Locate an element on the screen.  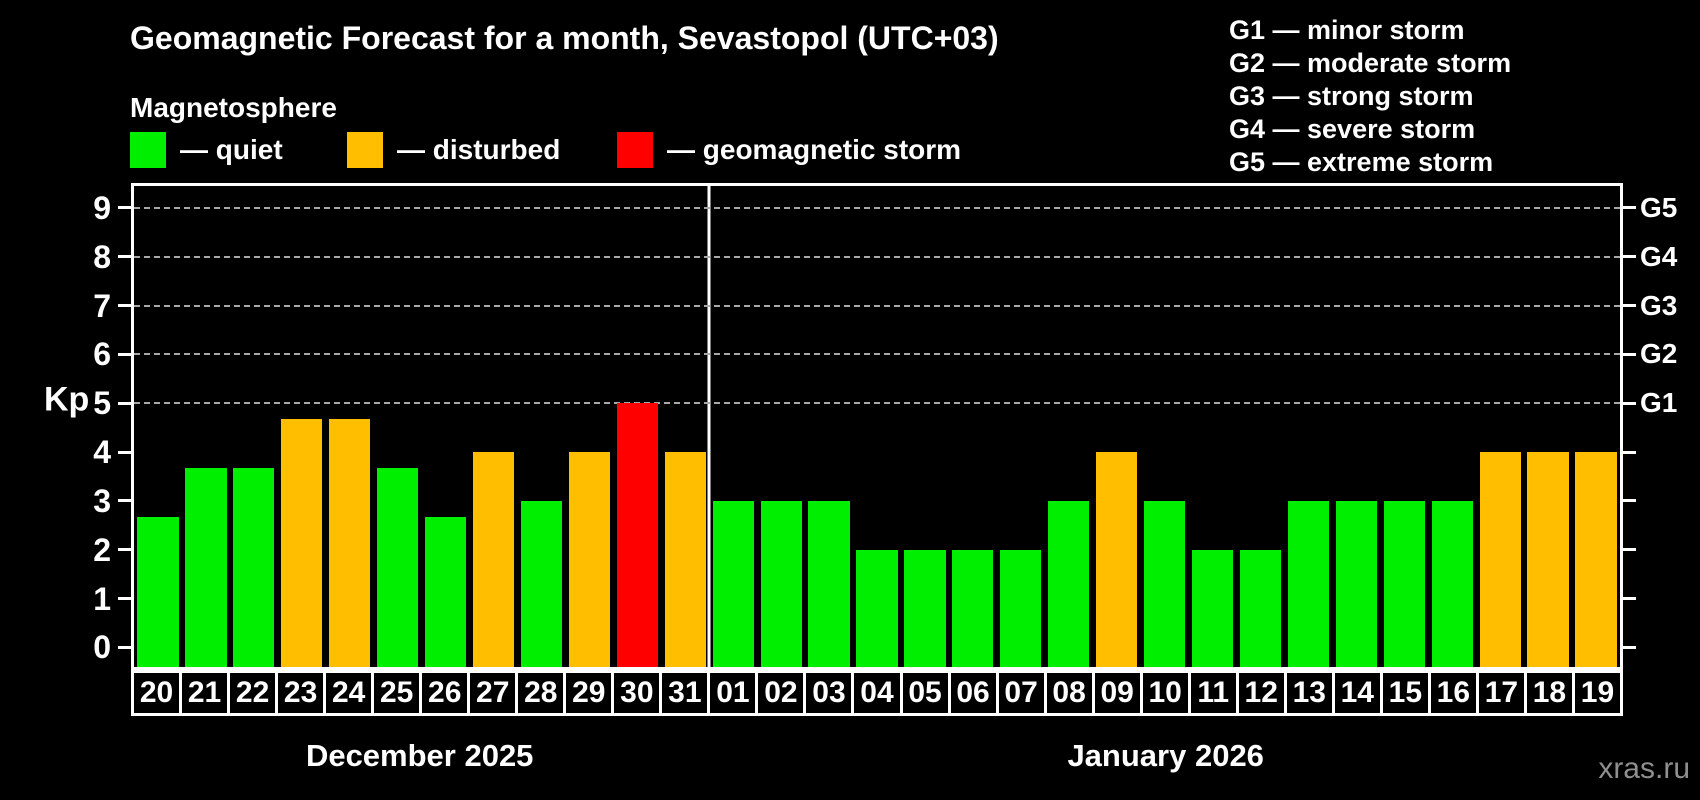
day-label-december-20: 20 is located at coordinates (157, 693).